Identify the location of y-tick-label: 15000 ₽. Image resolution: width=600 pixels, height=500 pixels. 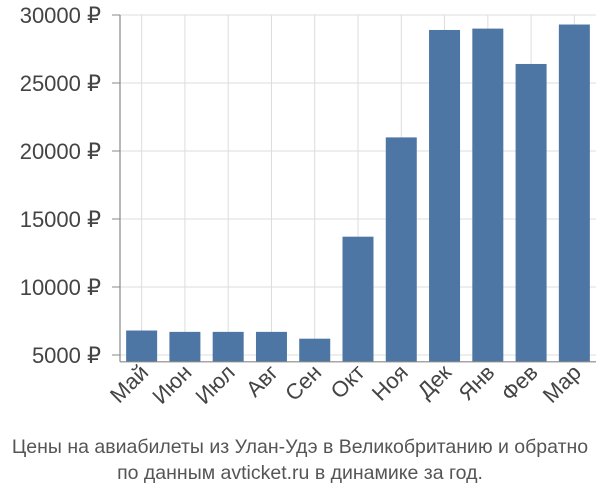
(60, 219).